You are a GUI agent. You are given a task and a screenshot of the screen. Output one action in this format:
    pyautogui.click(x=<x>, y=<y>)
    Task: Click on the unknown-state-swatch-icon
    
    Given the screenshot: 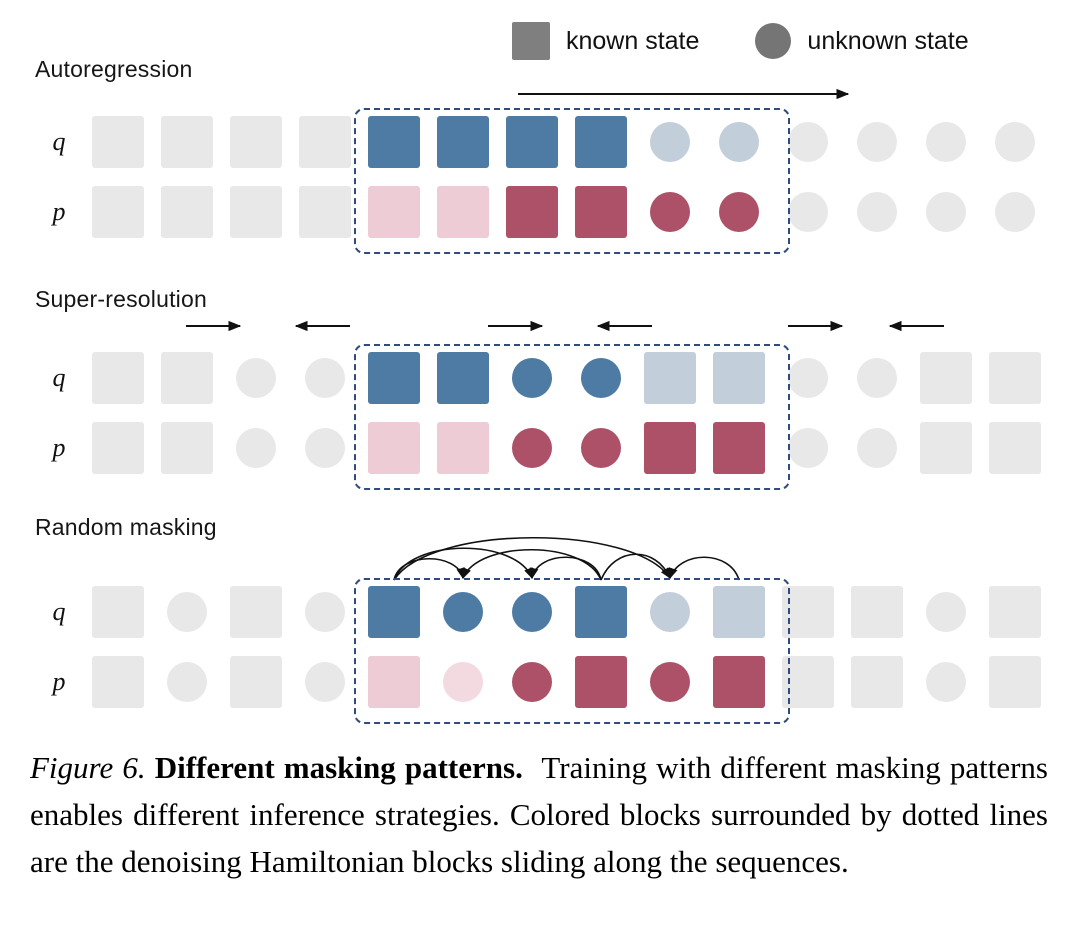 What is the action you would take?
    pyautogui.click(x=773, y=41)
    